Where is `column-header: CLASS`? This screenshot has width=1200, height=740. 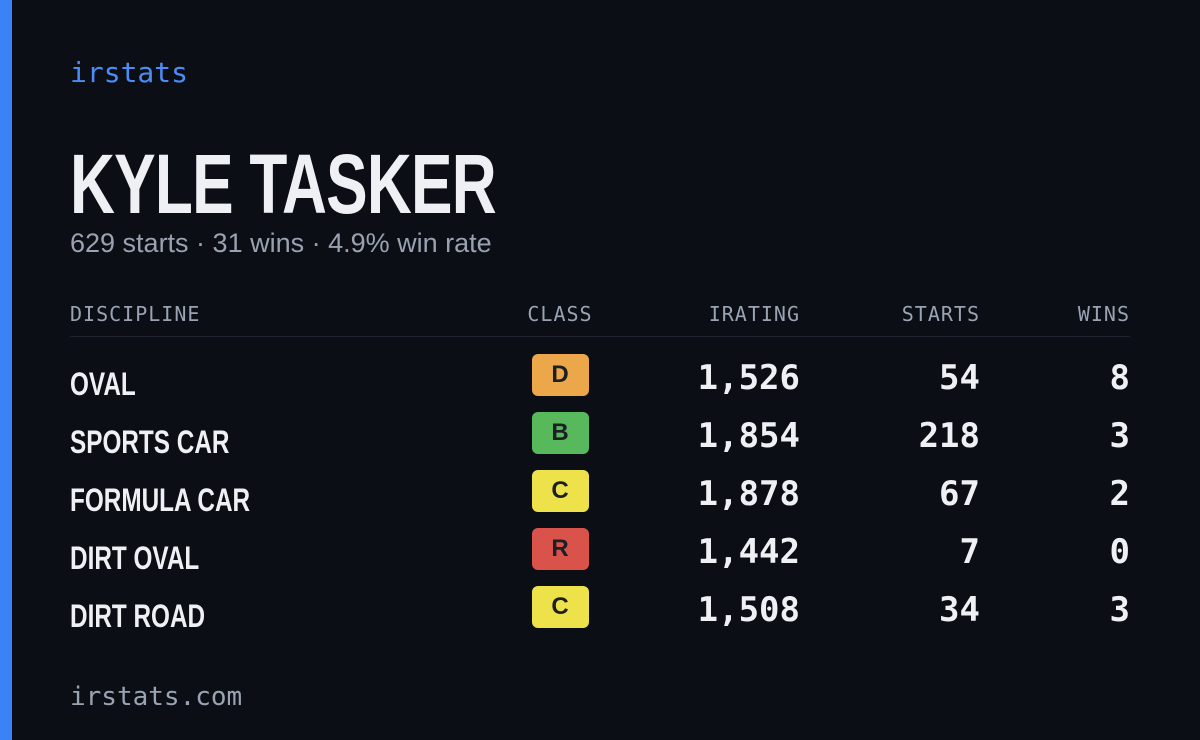 column-header: CLASS is located at coordinates (560, 314).